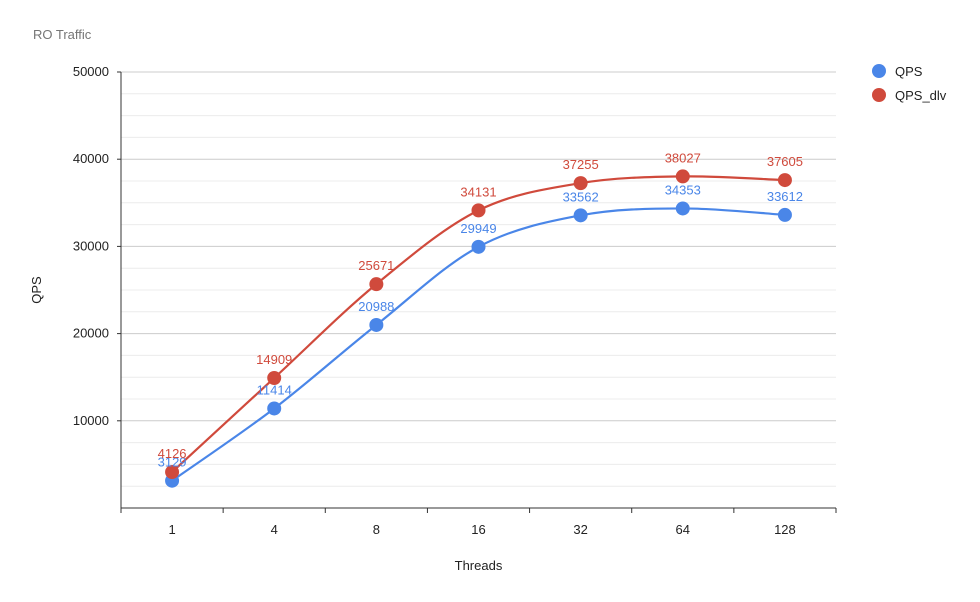 The image size is (980, 602). Describe the element at coordinates (785, 161) in the screenshot. I see `data-label-qps-dlv: 37605` at that location.